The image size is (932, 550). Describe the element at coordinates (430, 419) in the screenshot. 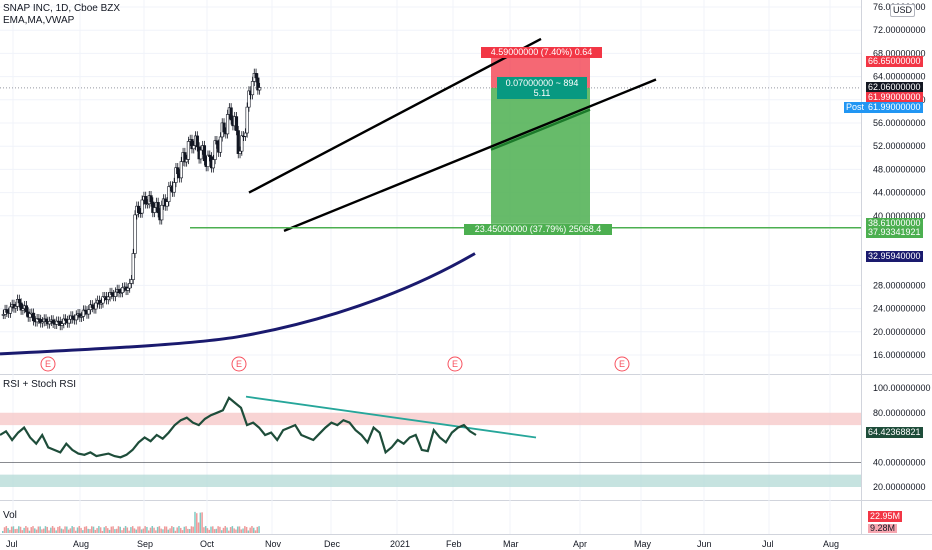

I see `rsi-overbought-band` at that location.